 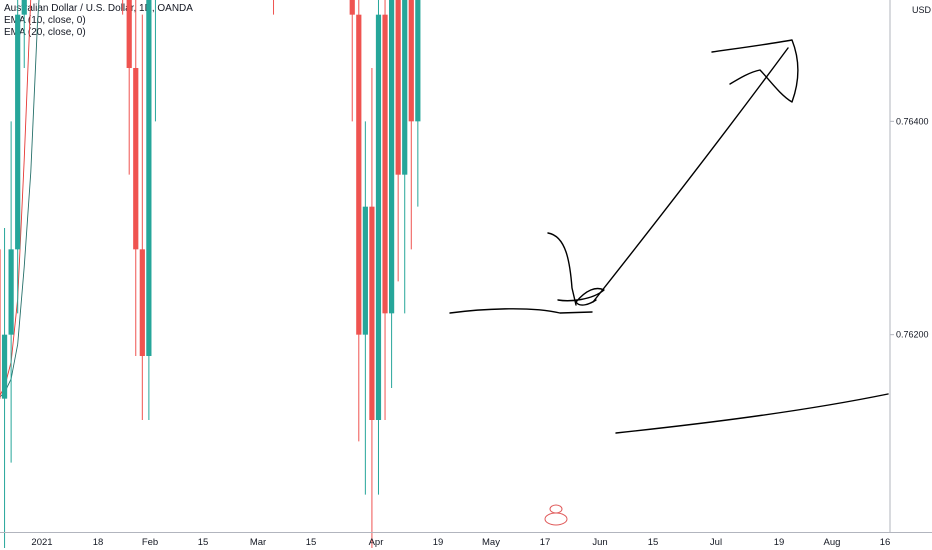 What do you see at coordinates (150, 542) in the screenshot?
I see `x-tick-label: Feb` at bounding box center [150, 542].